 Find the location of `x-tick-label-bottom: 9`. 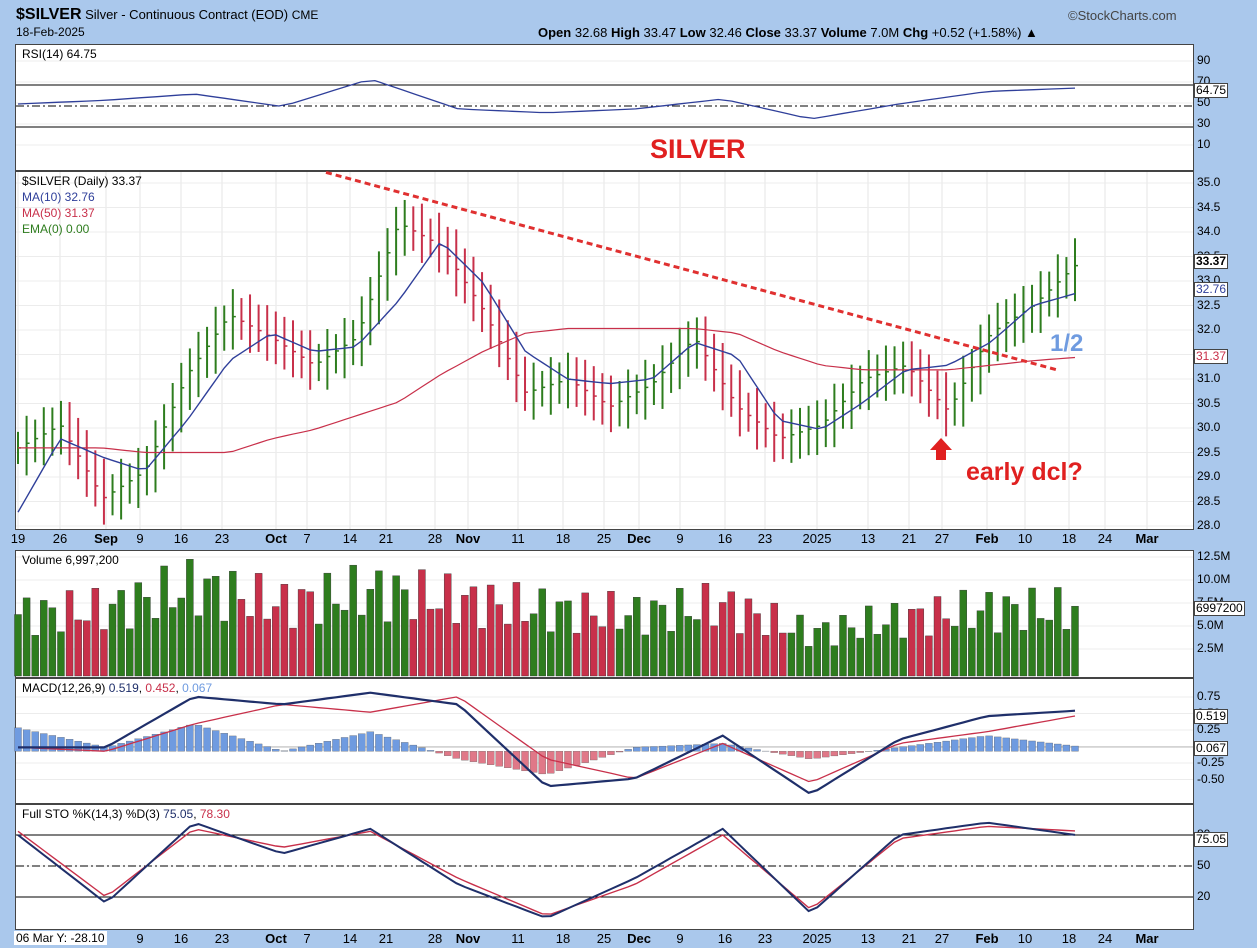

x-tick-label-bottom: 9 is located at coordinates (140, 938).